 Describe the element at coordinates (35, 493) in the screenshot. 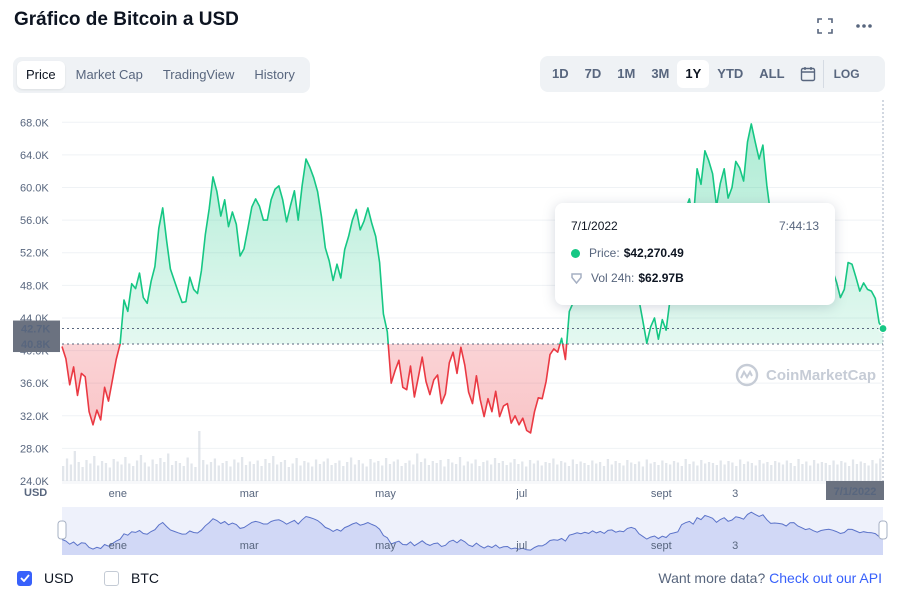

I see `currency-label: USD` at that location.